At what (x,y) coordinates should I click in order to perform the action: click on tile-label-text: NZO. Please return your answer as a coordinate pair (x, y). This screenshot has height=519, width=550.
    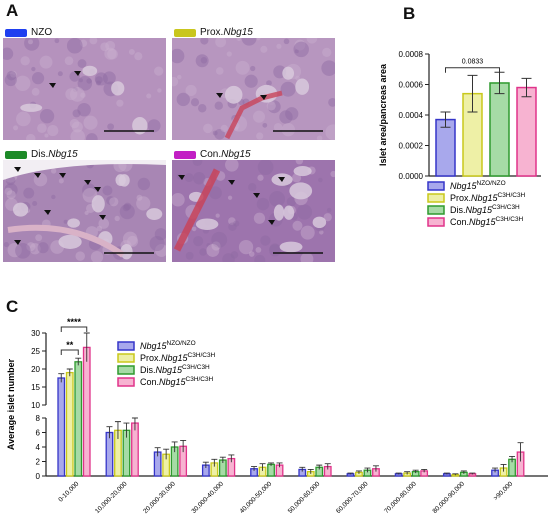
    Looking at the image, I should click on (42, 32).